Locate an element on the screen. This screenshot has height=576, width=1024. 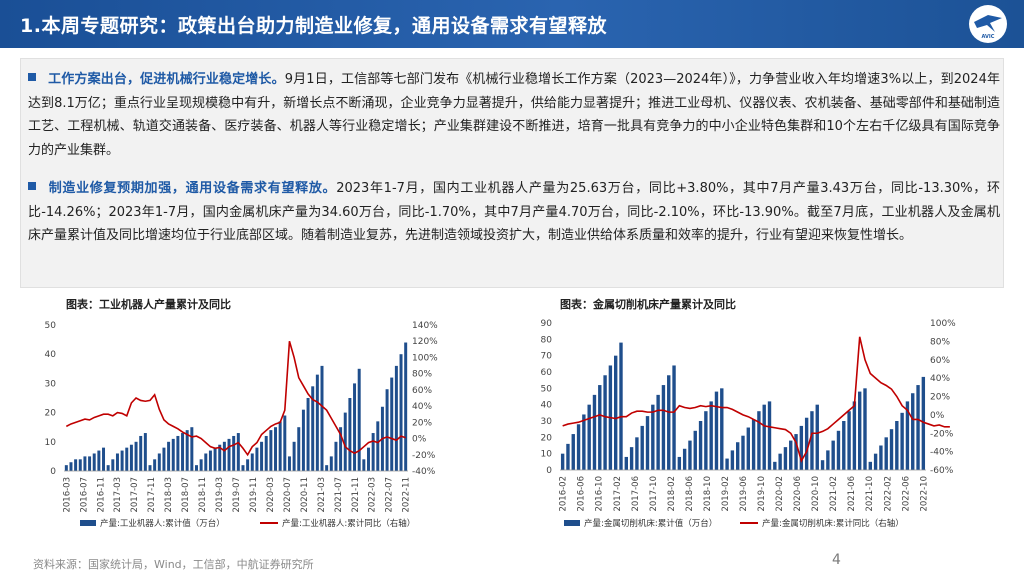
x-tick-label: 2020-10 is located at coordinates (816, 494).